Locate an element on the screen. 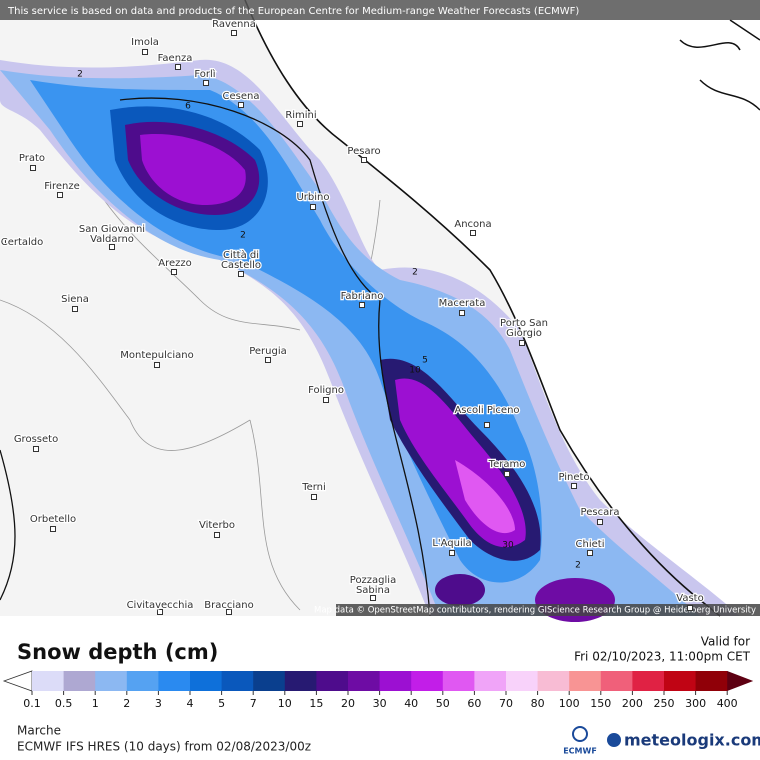 This screenshot has height=760, width=760. legend-over-arrow is located at coordinates (740, 681).